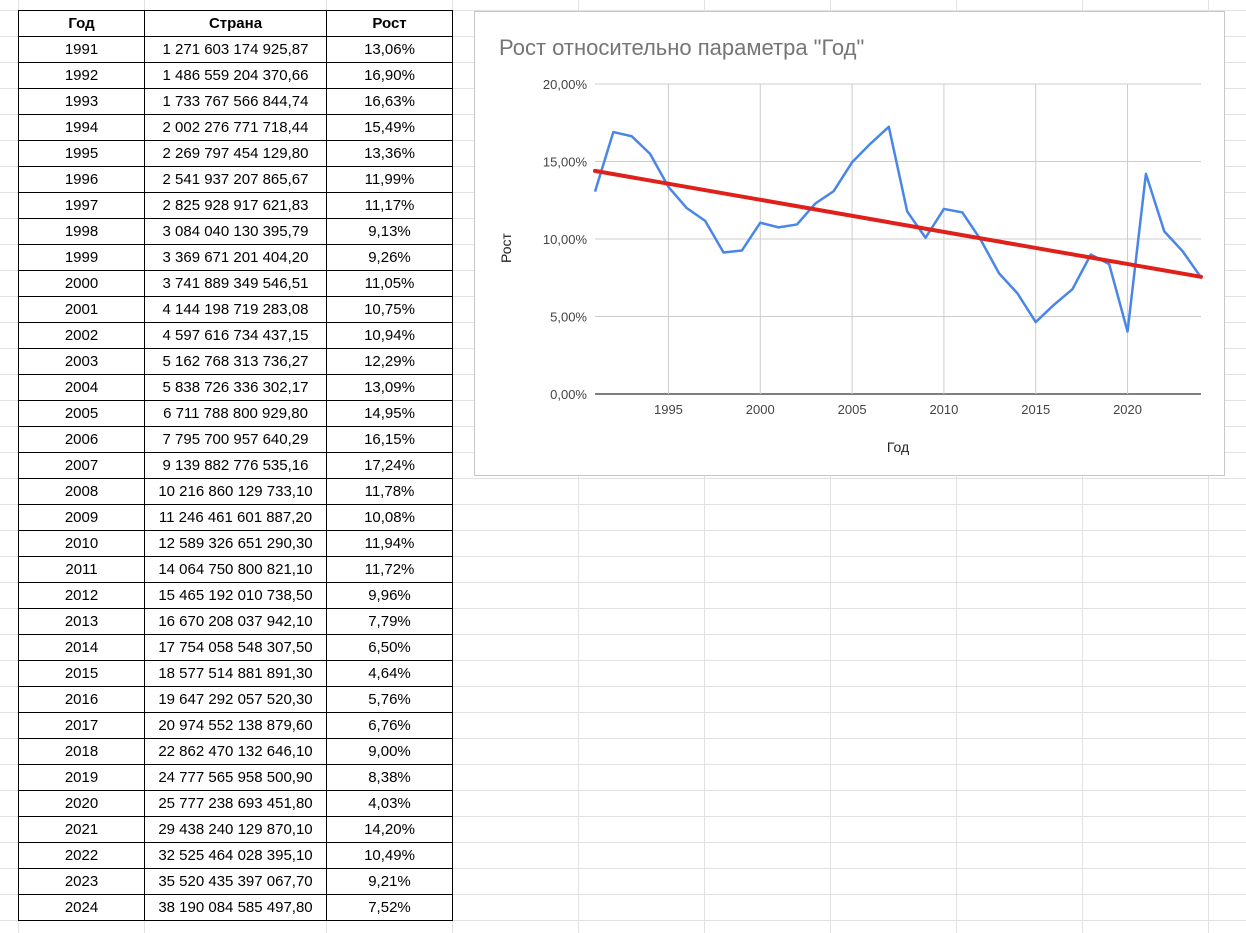 Image resolution: width=1246 pixels, height=933 pixels. What do you see at coordinates (235, 257) in the screenshot?
I see `cell-country: 3 369 671 201 404,20` at bounding box center [235, 257].